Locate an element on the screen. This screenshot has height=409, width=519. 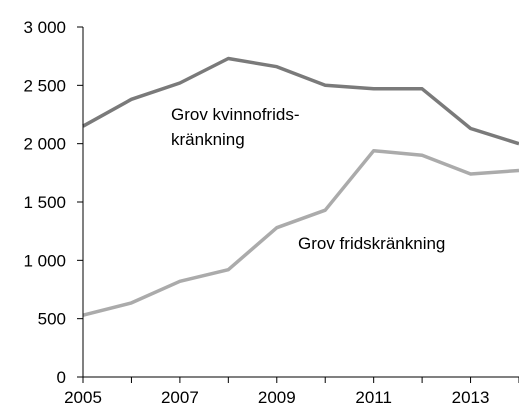
x-tick-label: 2009 is located at coordinates (277, 397).